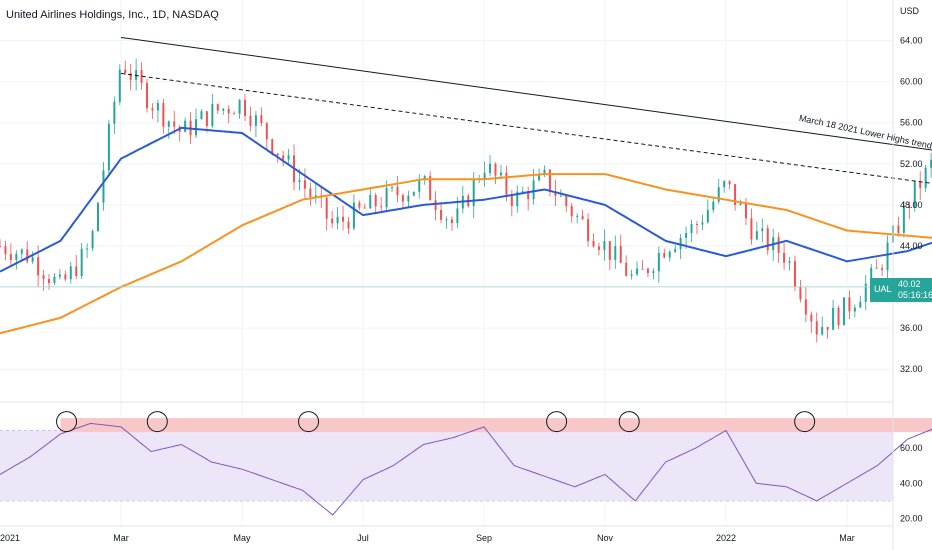 The height and width of the screenshot is (550, 932). What do you see at coordinates (446, 465) in the screenshot?
I see `rsi-band` at bounding box center [446, 465].